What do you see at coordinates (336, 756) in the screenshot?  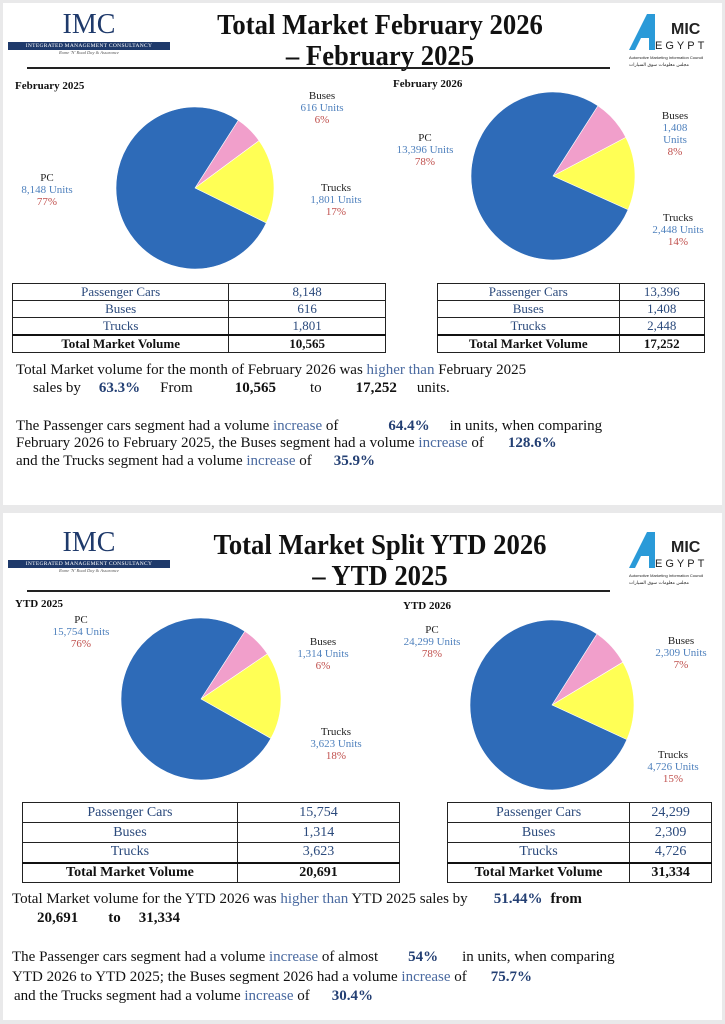 I see `label-pct: 18%` at bounding box center [336, 756].